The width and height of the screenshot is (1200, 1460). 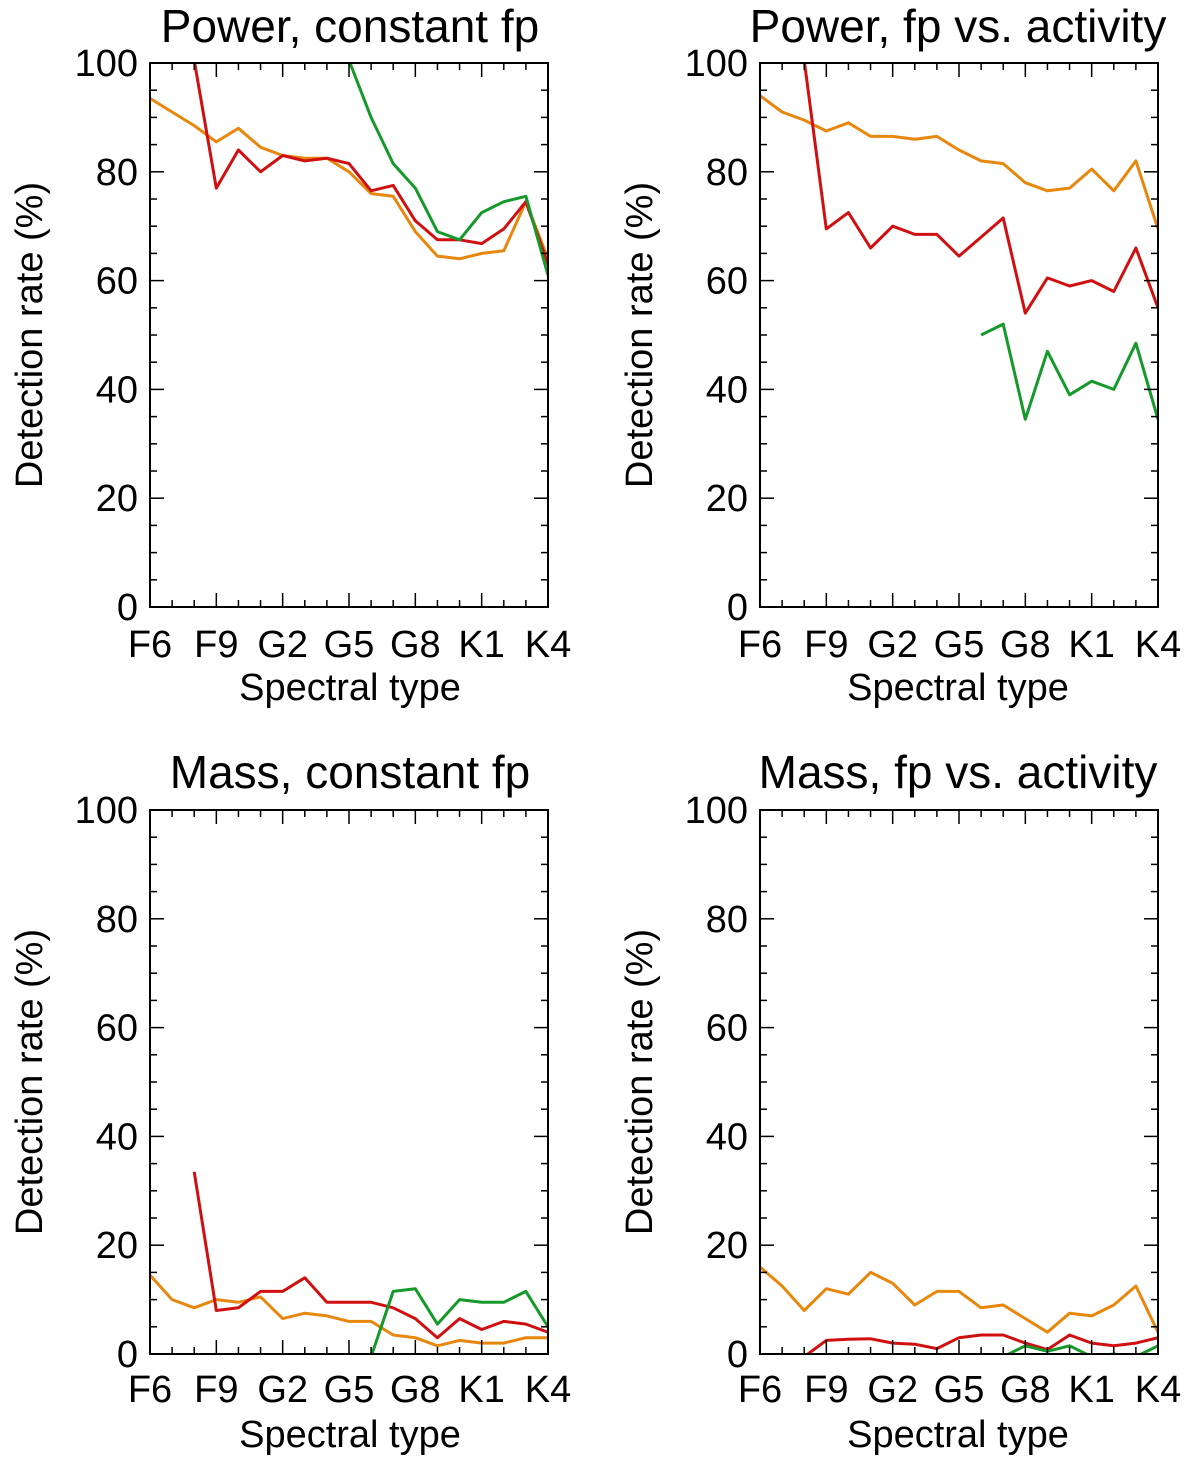 What do you see at coordinates (350, 26) in the screenshot?
I see `chart-title: Power, constant fp` at bounding box center [350, 26].